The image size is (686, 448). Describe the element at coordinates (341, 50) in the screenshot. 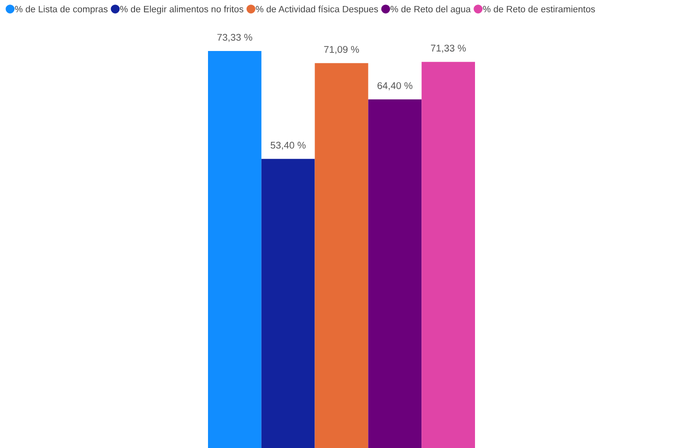

I see `data-label: 71,09 %` at that location.